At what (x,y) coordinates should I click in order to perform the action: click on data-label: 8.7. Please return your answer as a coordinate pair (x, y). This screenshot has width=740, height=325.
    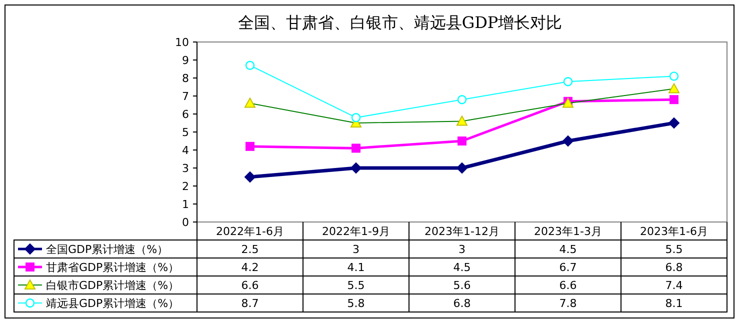
    Looking at the image, I should click on (250, 303).